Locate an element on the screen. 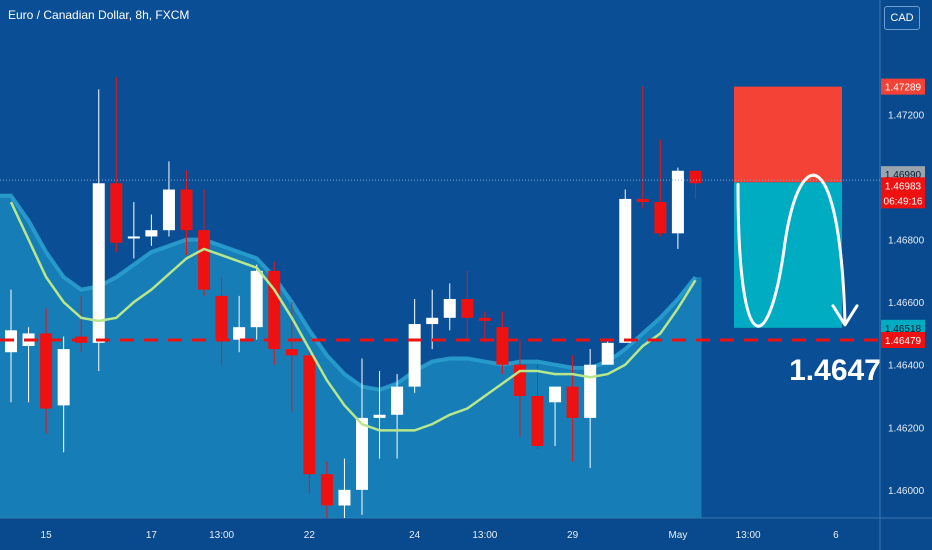 The width and height of the screenshot is (932, 550). price-label-bid: 1.46983 is located at coordinates (903, 186).